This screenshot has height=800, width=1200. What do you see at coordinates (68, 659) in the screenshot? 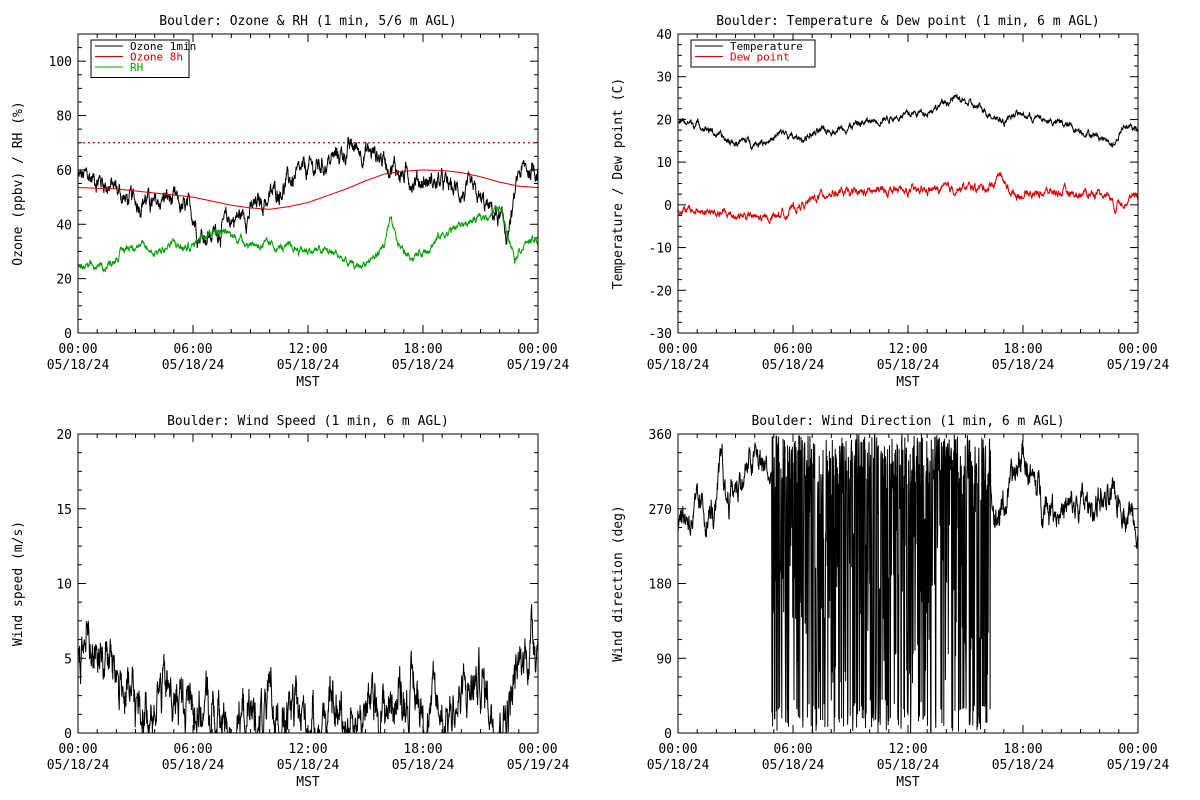
I see `y-tick-label: 5` at bounding box center [68, 659].